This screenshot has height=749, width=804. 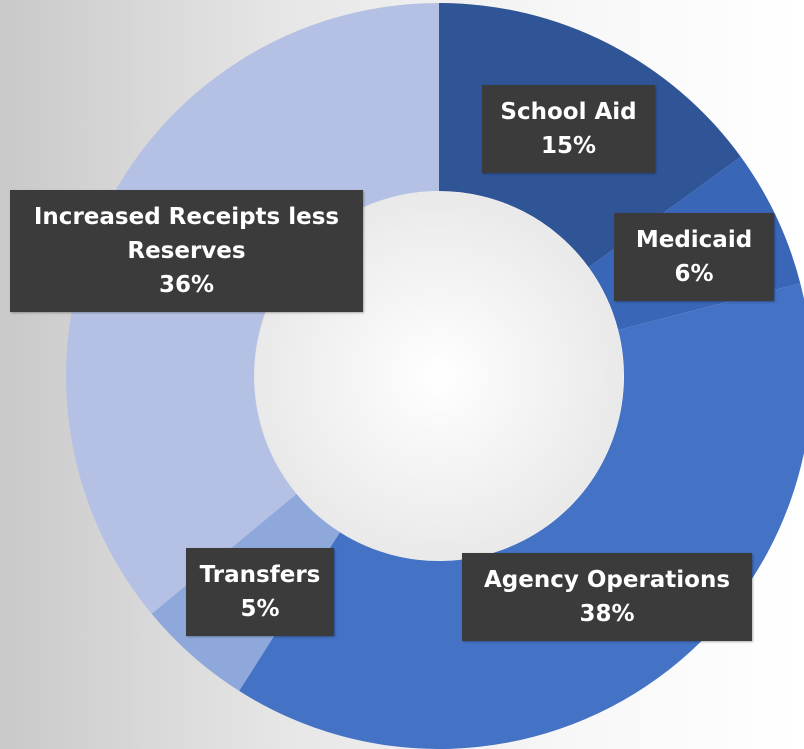 What do you see at coordinates (260, 609) in the screenshot?
I see `label-value: 5%` at bounding box center [260, 609].